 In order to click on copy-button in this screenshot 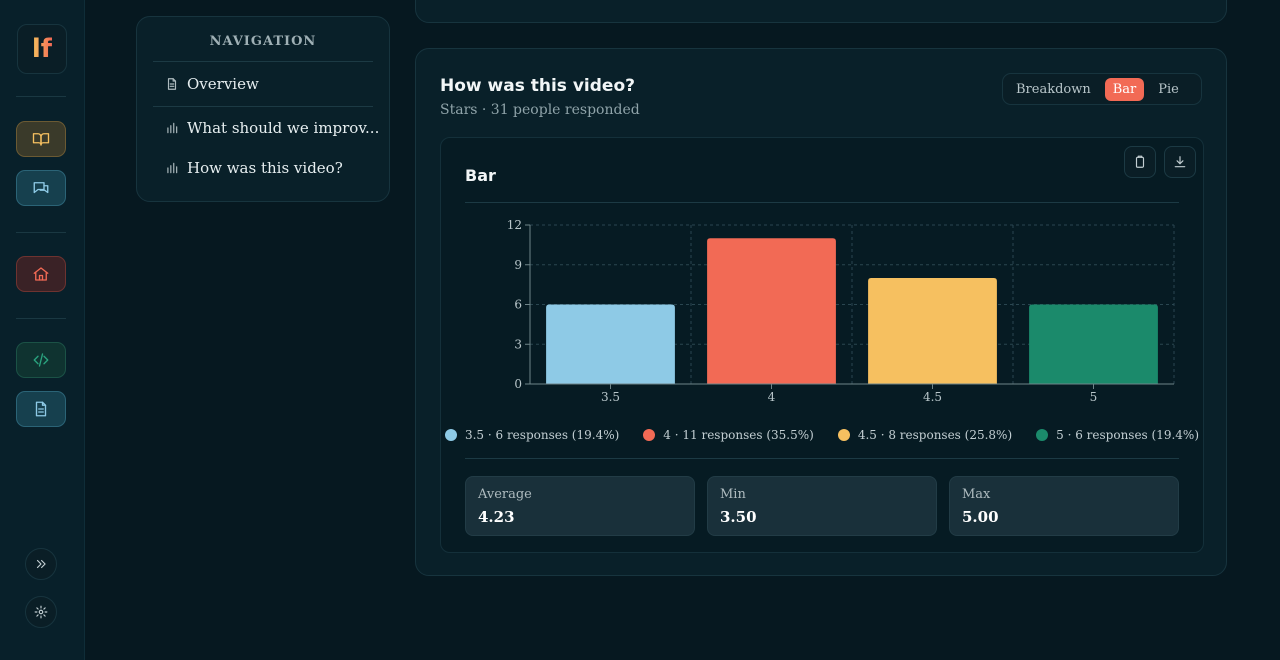, I will do `click(1140, 162)`.